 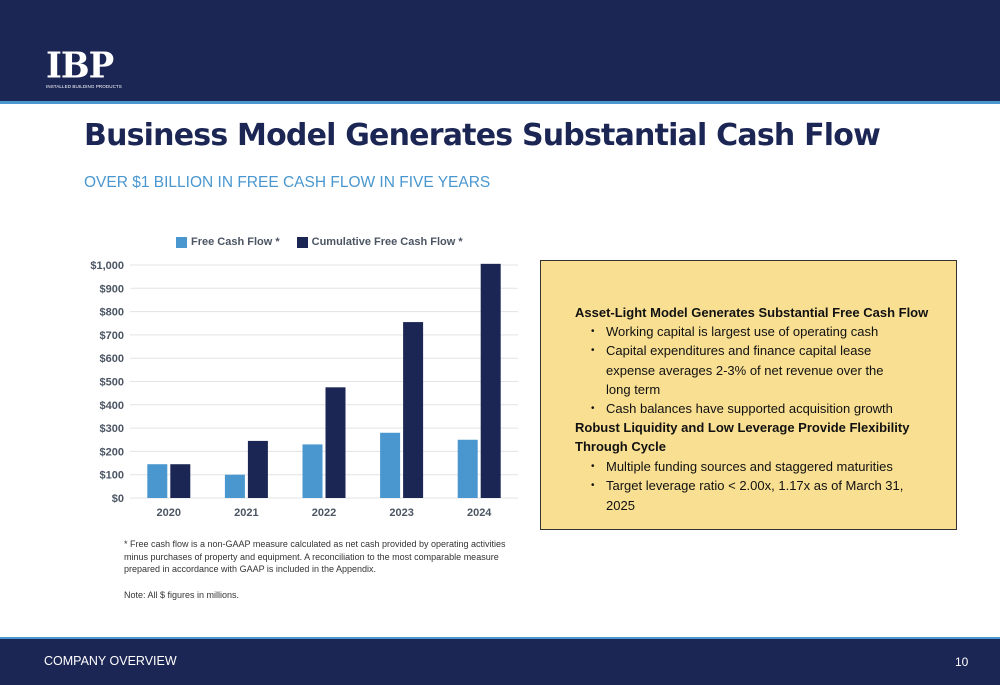 I want to click on y-tick-label: $100, so click(x=112, y=476).